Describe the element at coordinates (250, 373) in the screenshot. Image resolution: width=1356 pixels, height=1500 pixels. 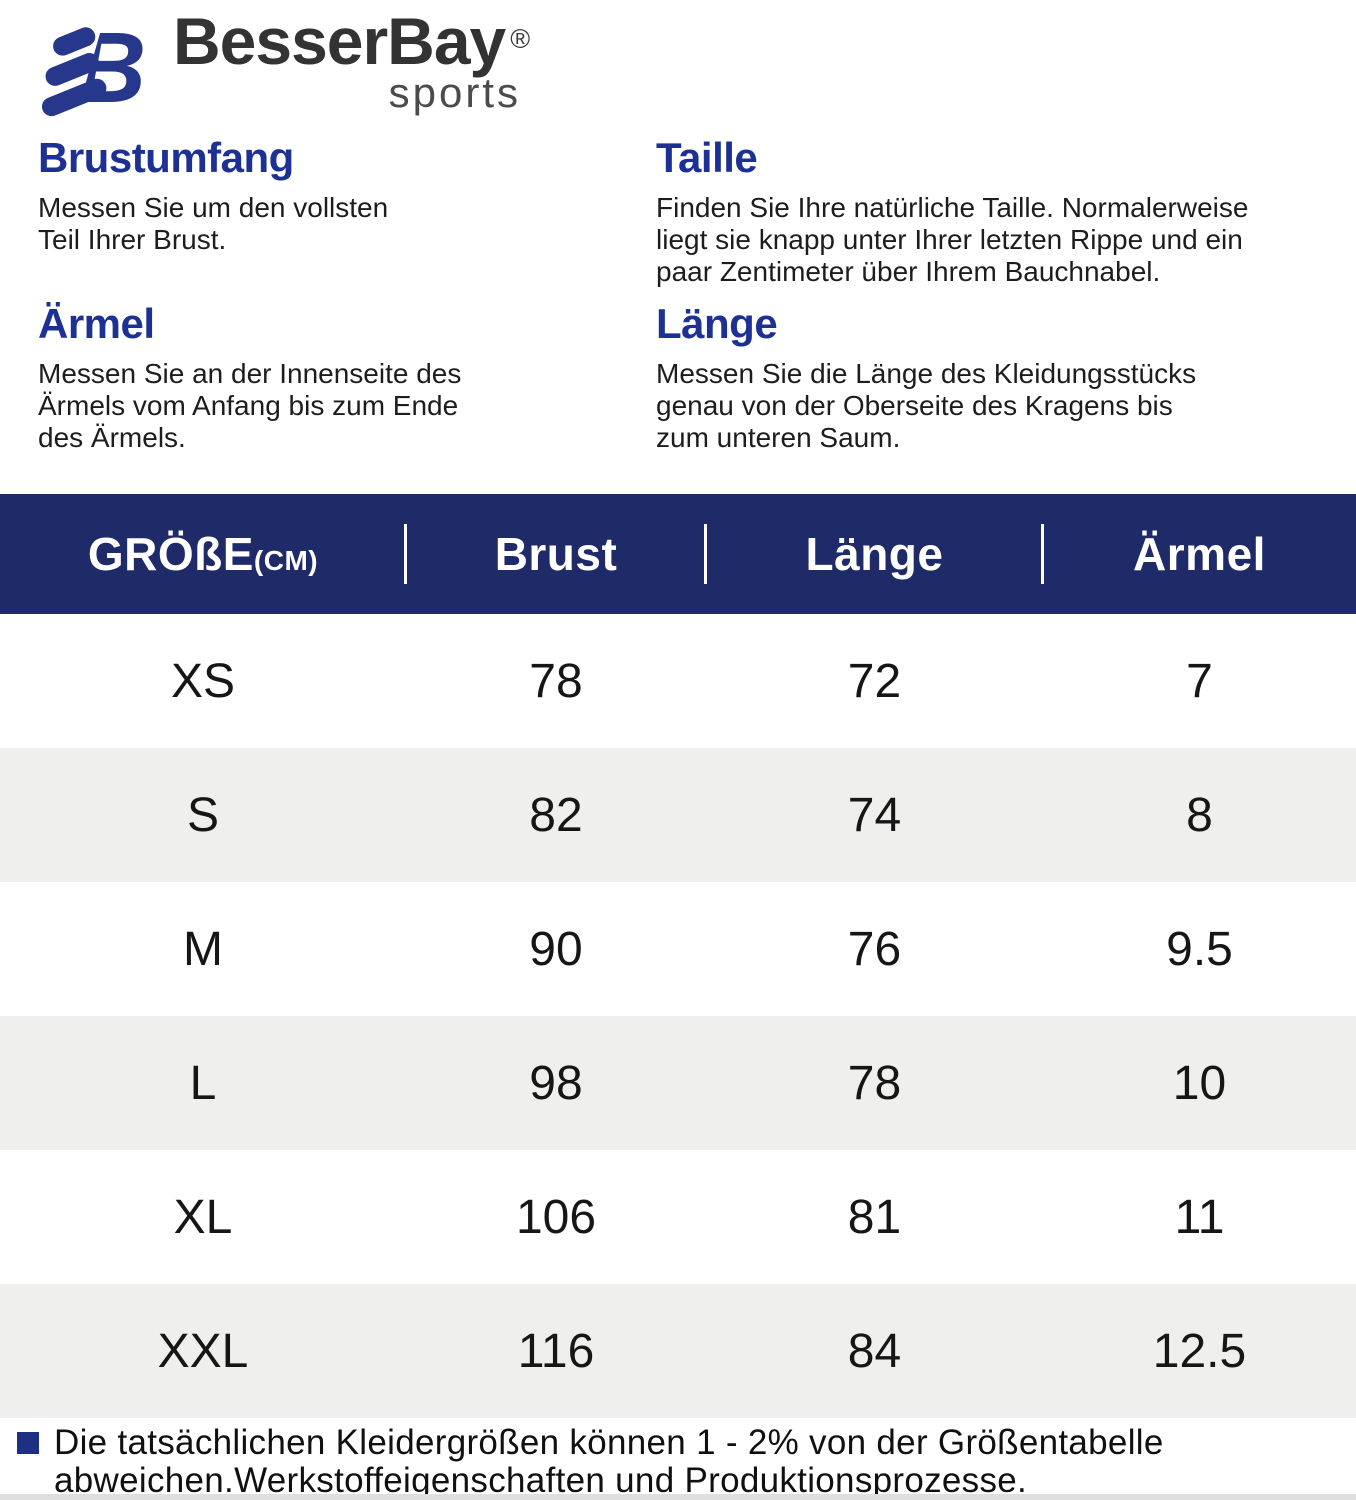
I see `text-line: Messen Sie an der Innenseite des` at that location.